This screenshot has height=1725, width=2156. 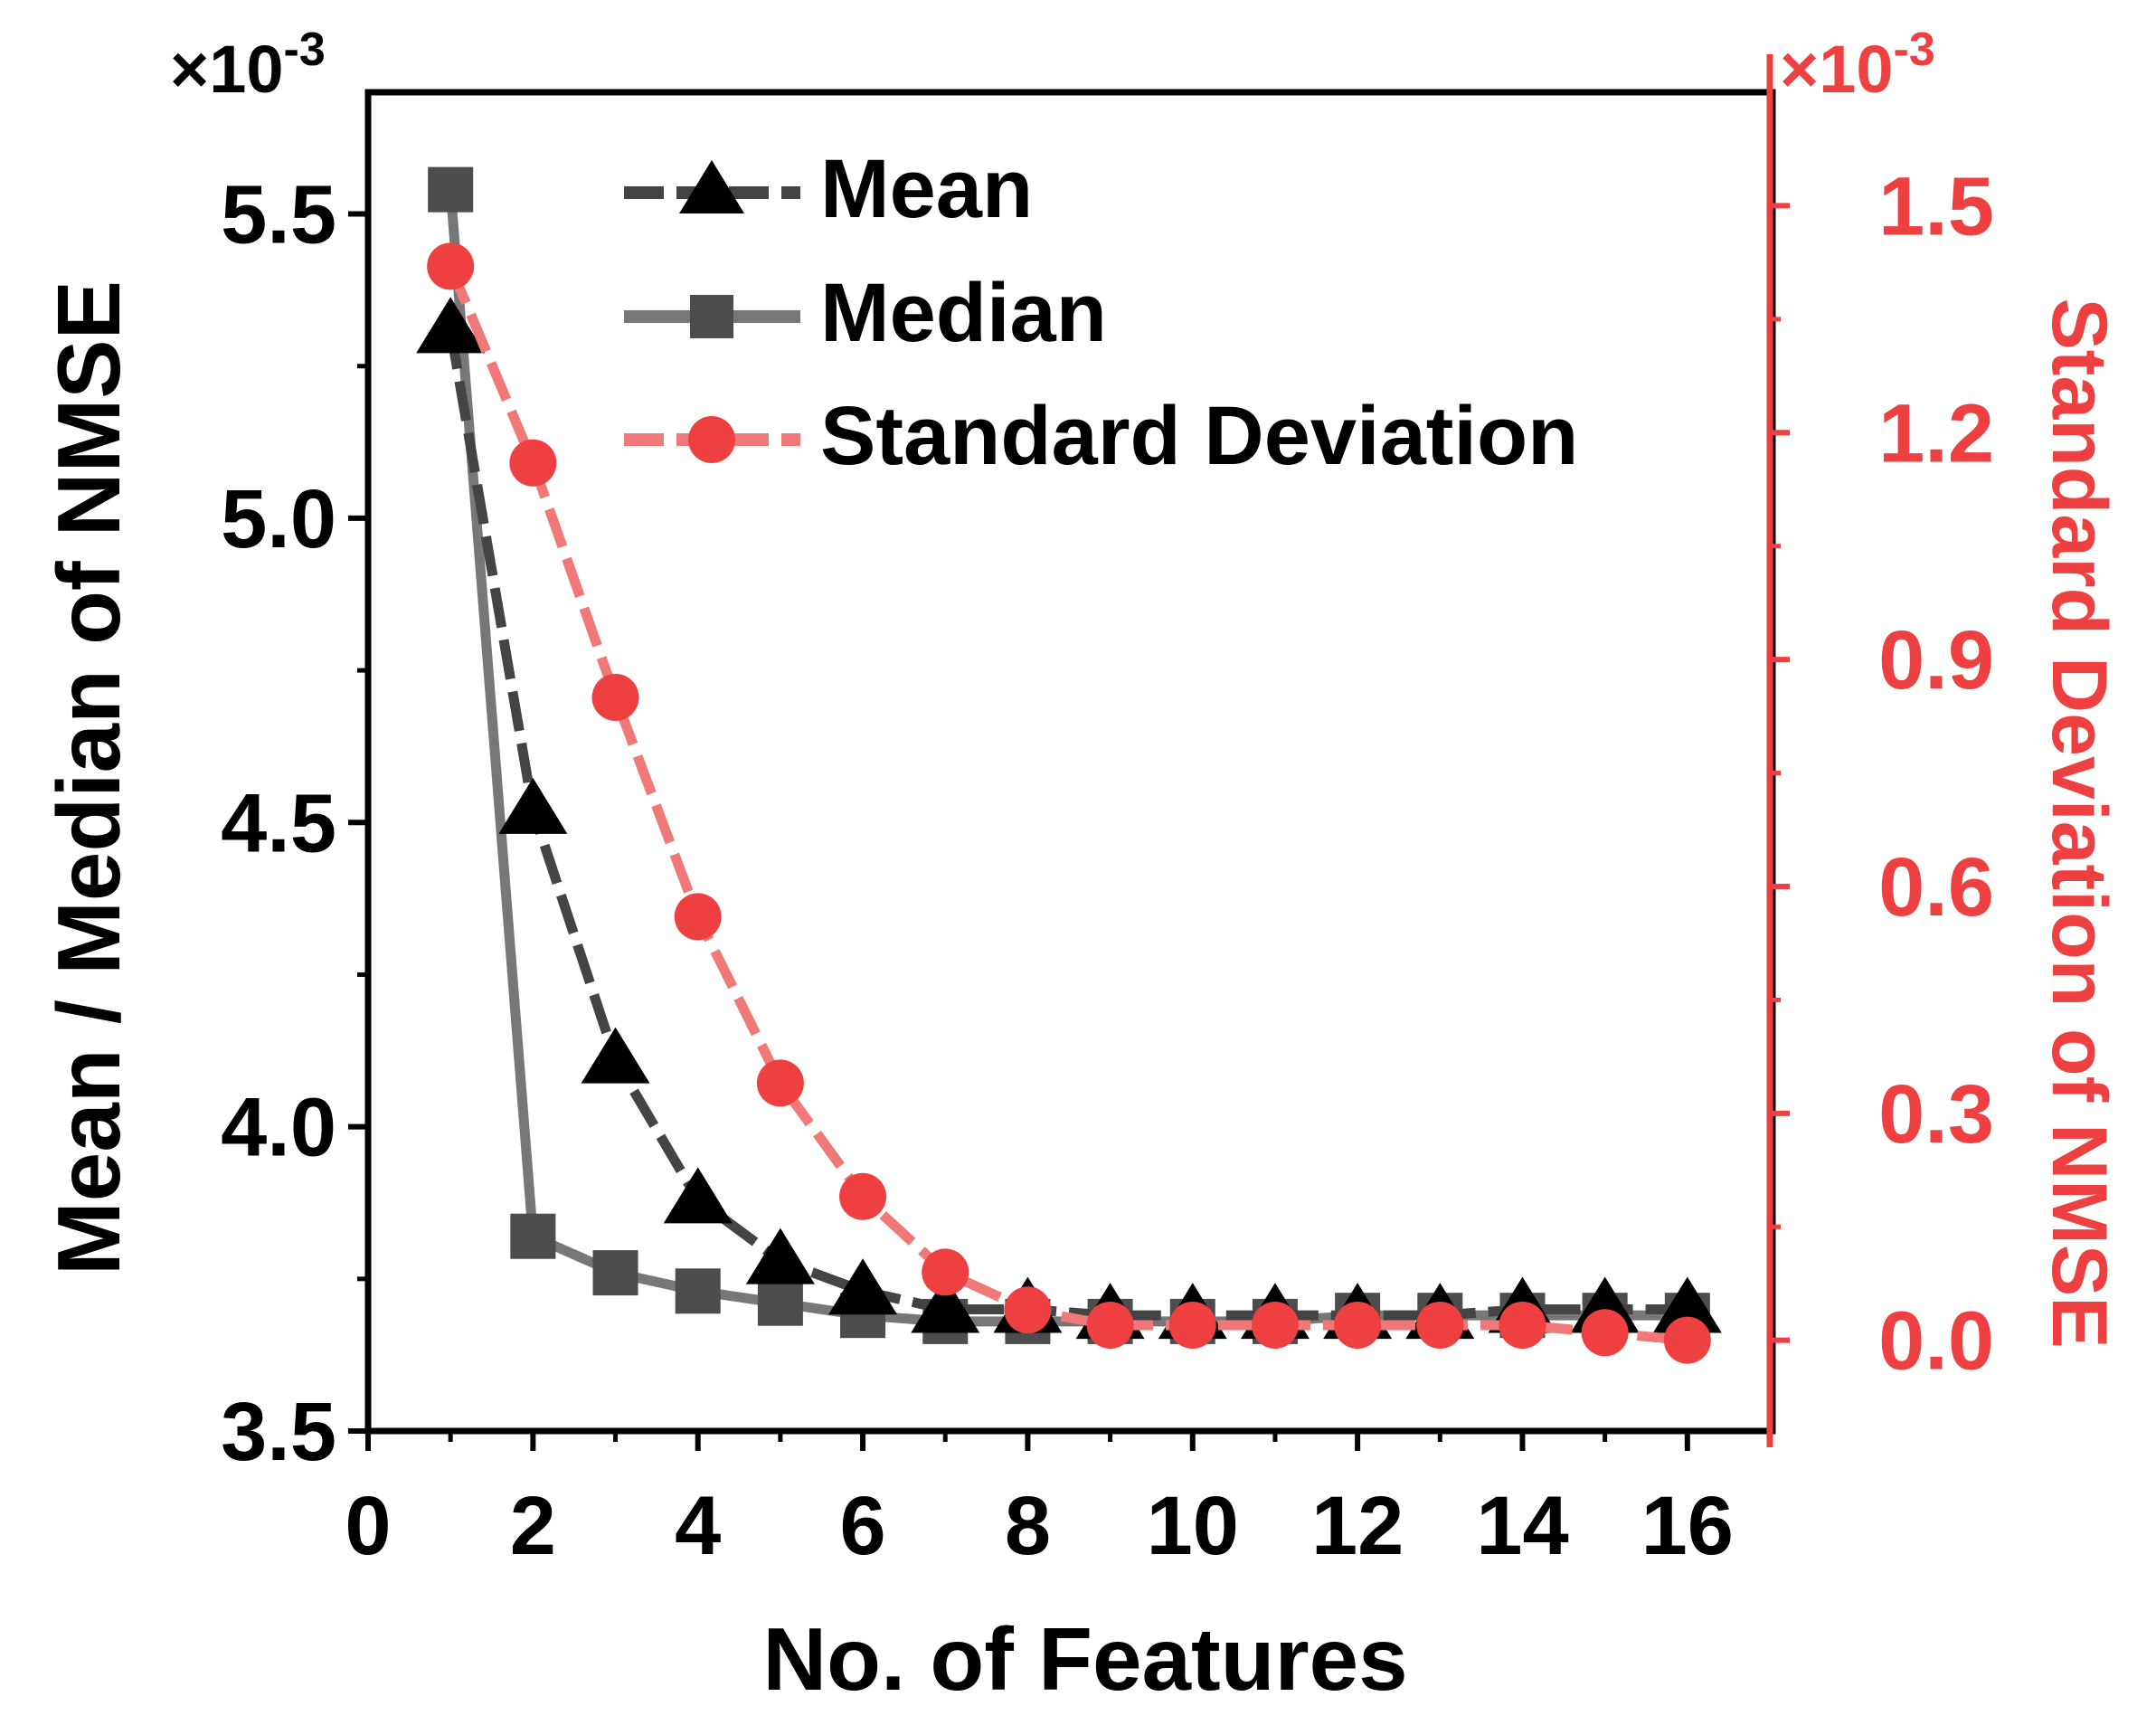 What do you see at coordinates (278, 215) in the screenshot?
I see `y-left-tick-label: 5.5` at bounding box center [278, 215].